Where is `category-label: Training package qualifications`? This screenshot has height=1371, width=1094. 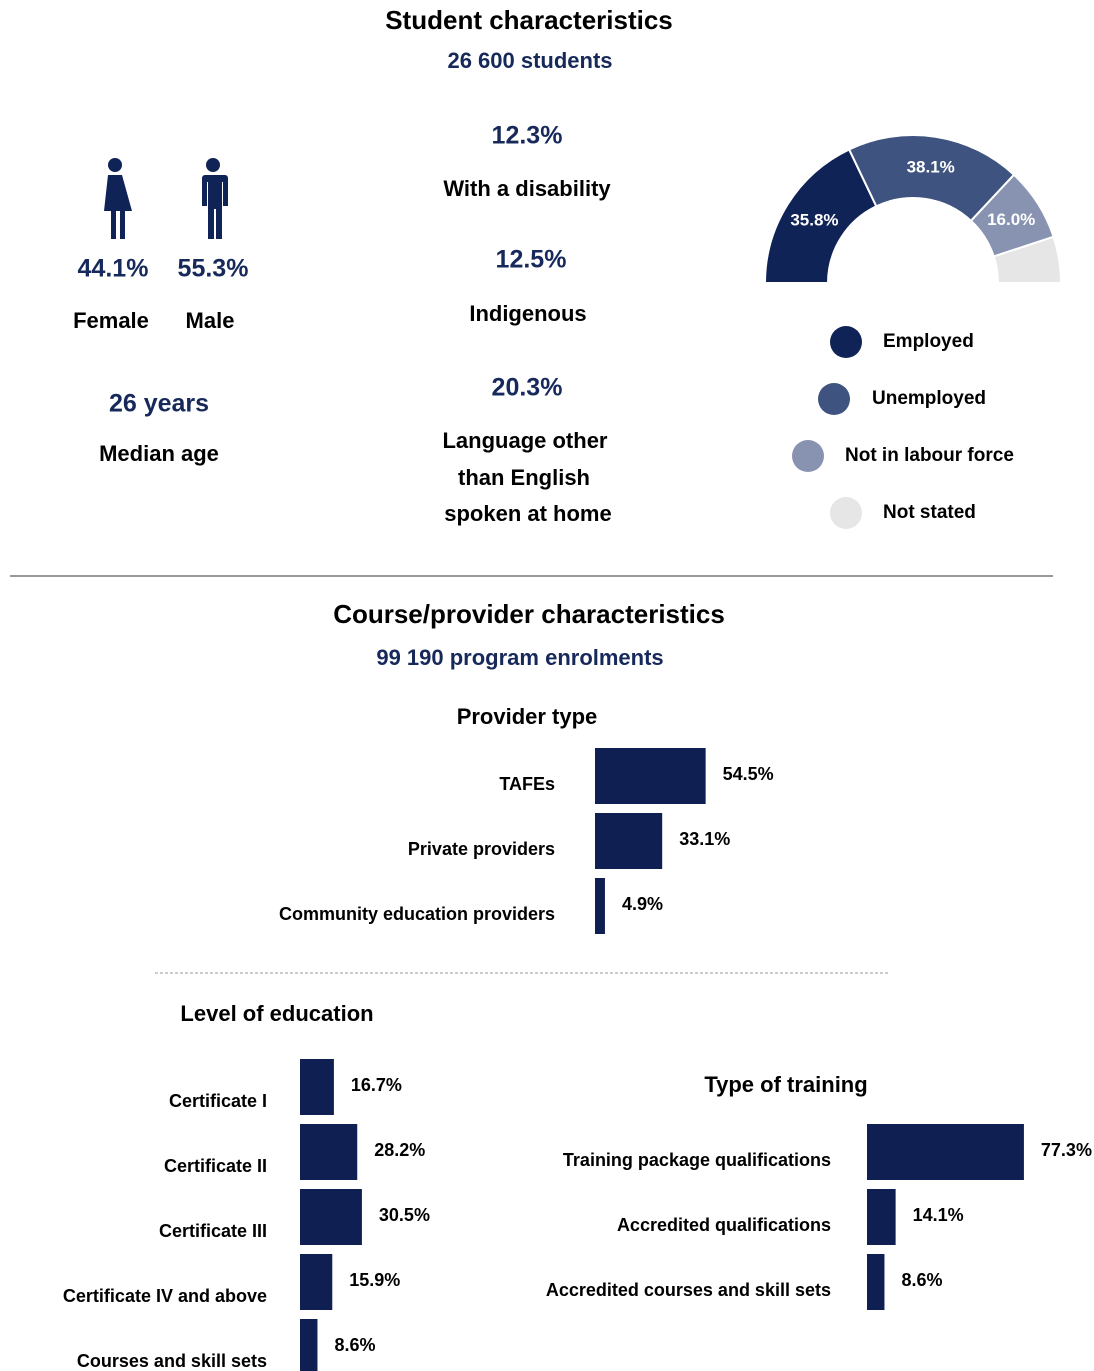 category-label: Training package qualifications is located at coordinates (697, 1160).